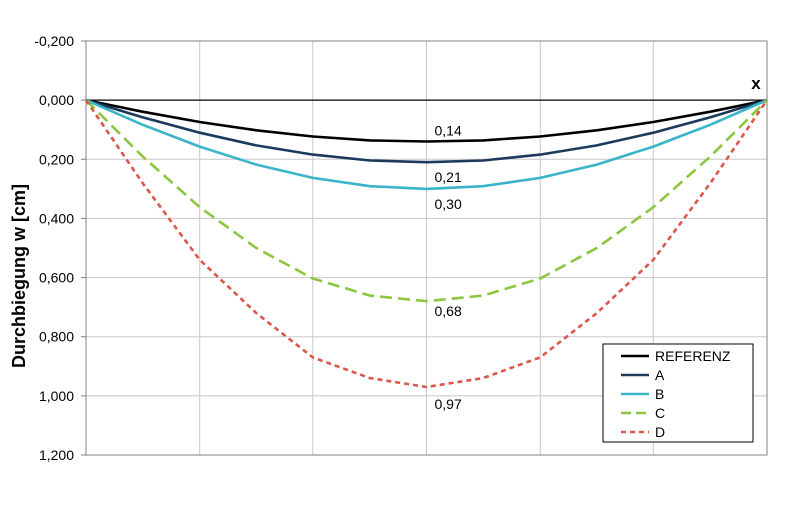 The width and height of the screenshot is (800, 521). What do you see at coordinates (660, 432) in the screenshot?
I see `legend-label: D` at bounding box center [660, 432].